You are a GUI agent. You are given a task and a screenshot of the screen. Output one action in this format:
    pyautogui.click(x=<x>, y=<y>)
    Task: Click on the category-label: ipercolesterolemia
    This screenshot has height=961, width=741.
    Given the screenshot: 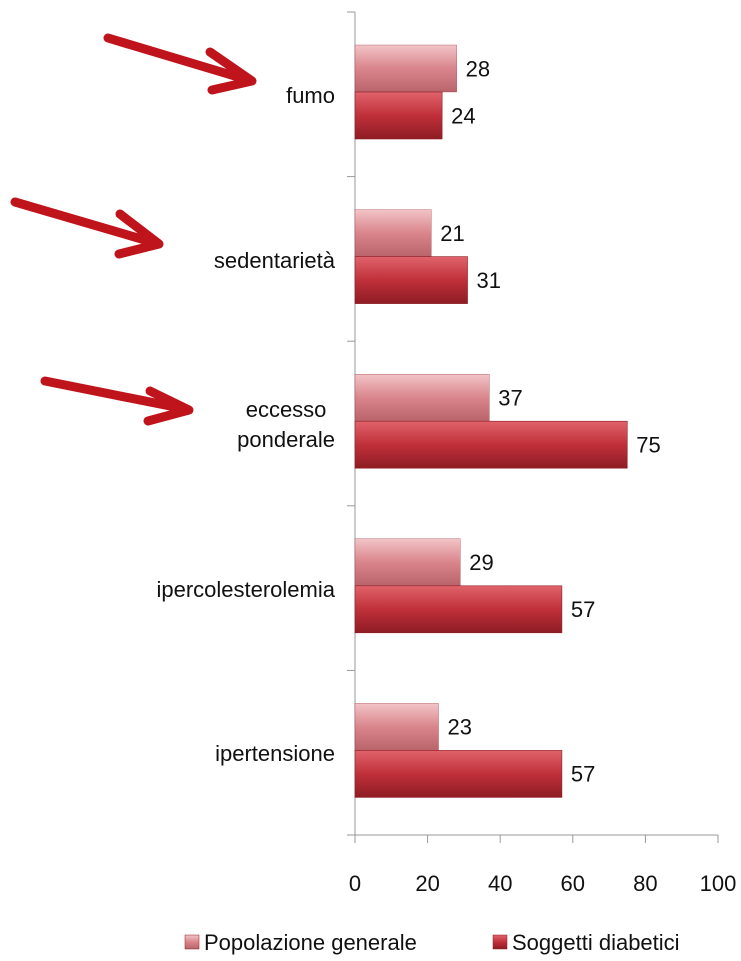 What is the action you would take?
    pyautogui.click(x=245, y=589)
    